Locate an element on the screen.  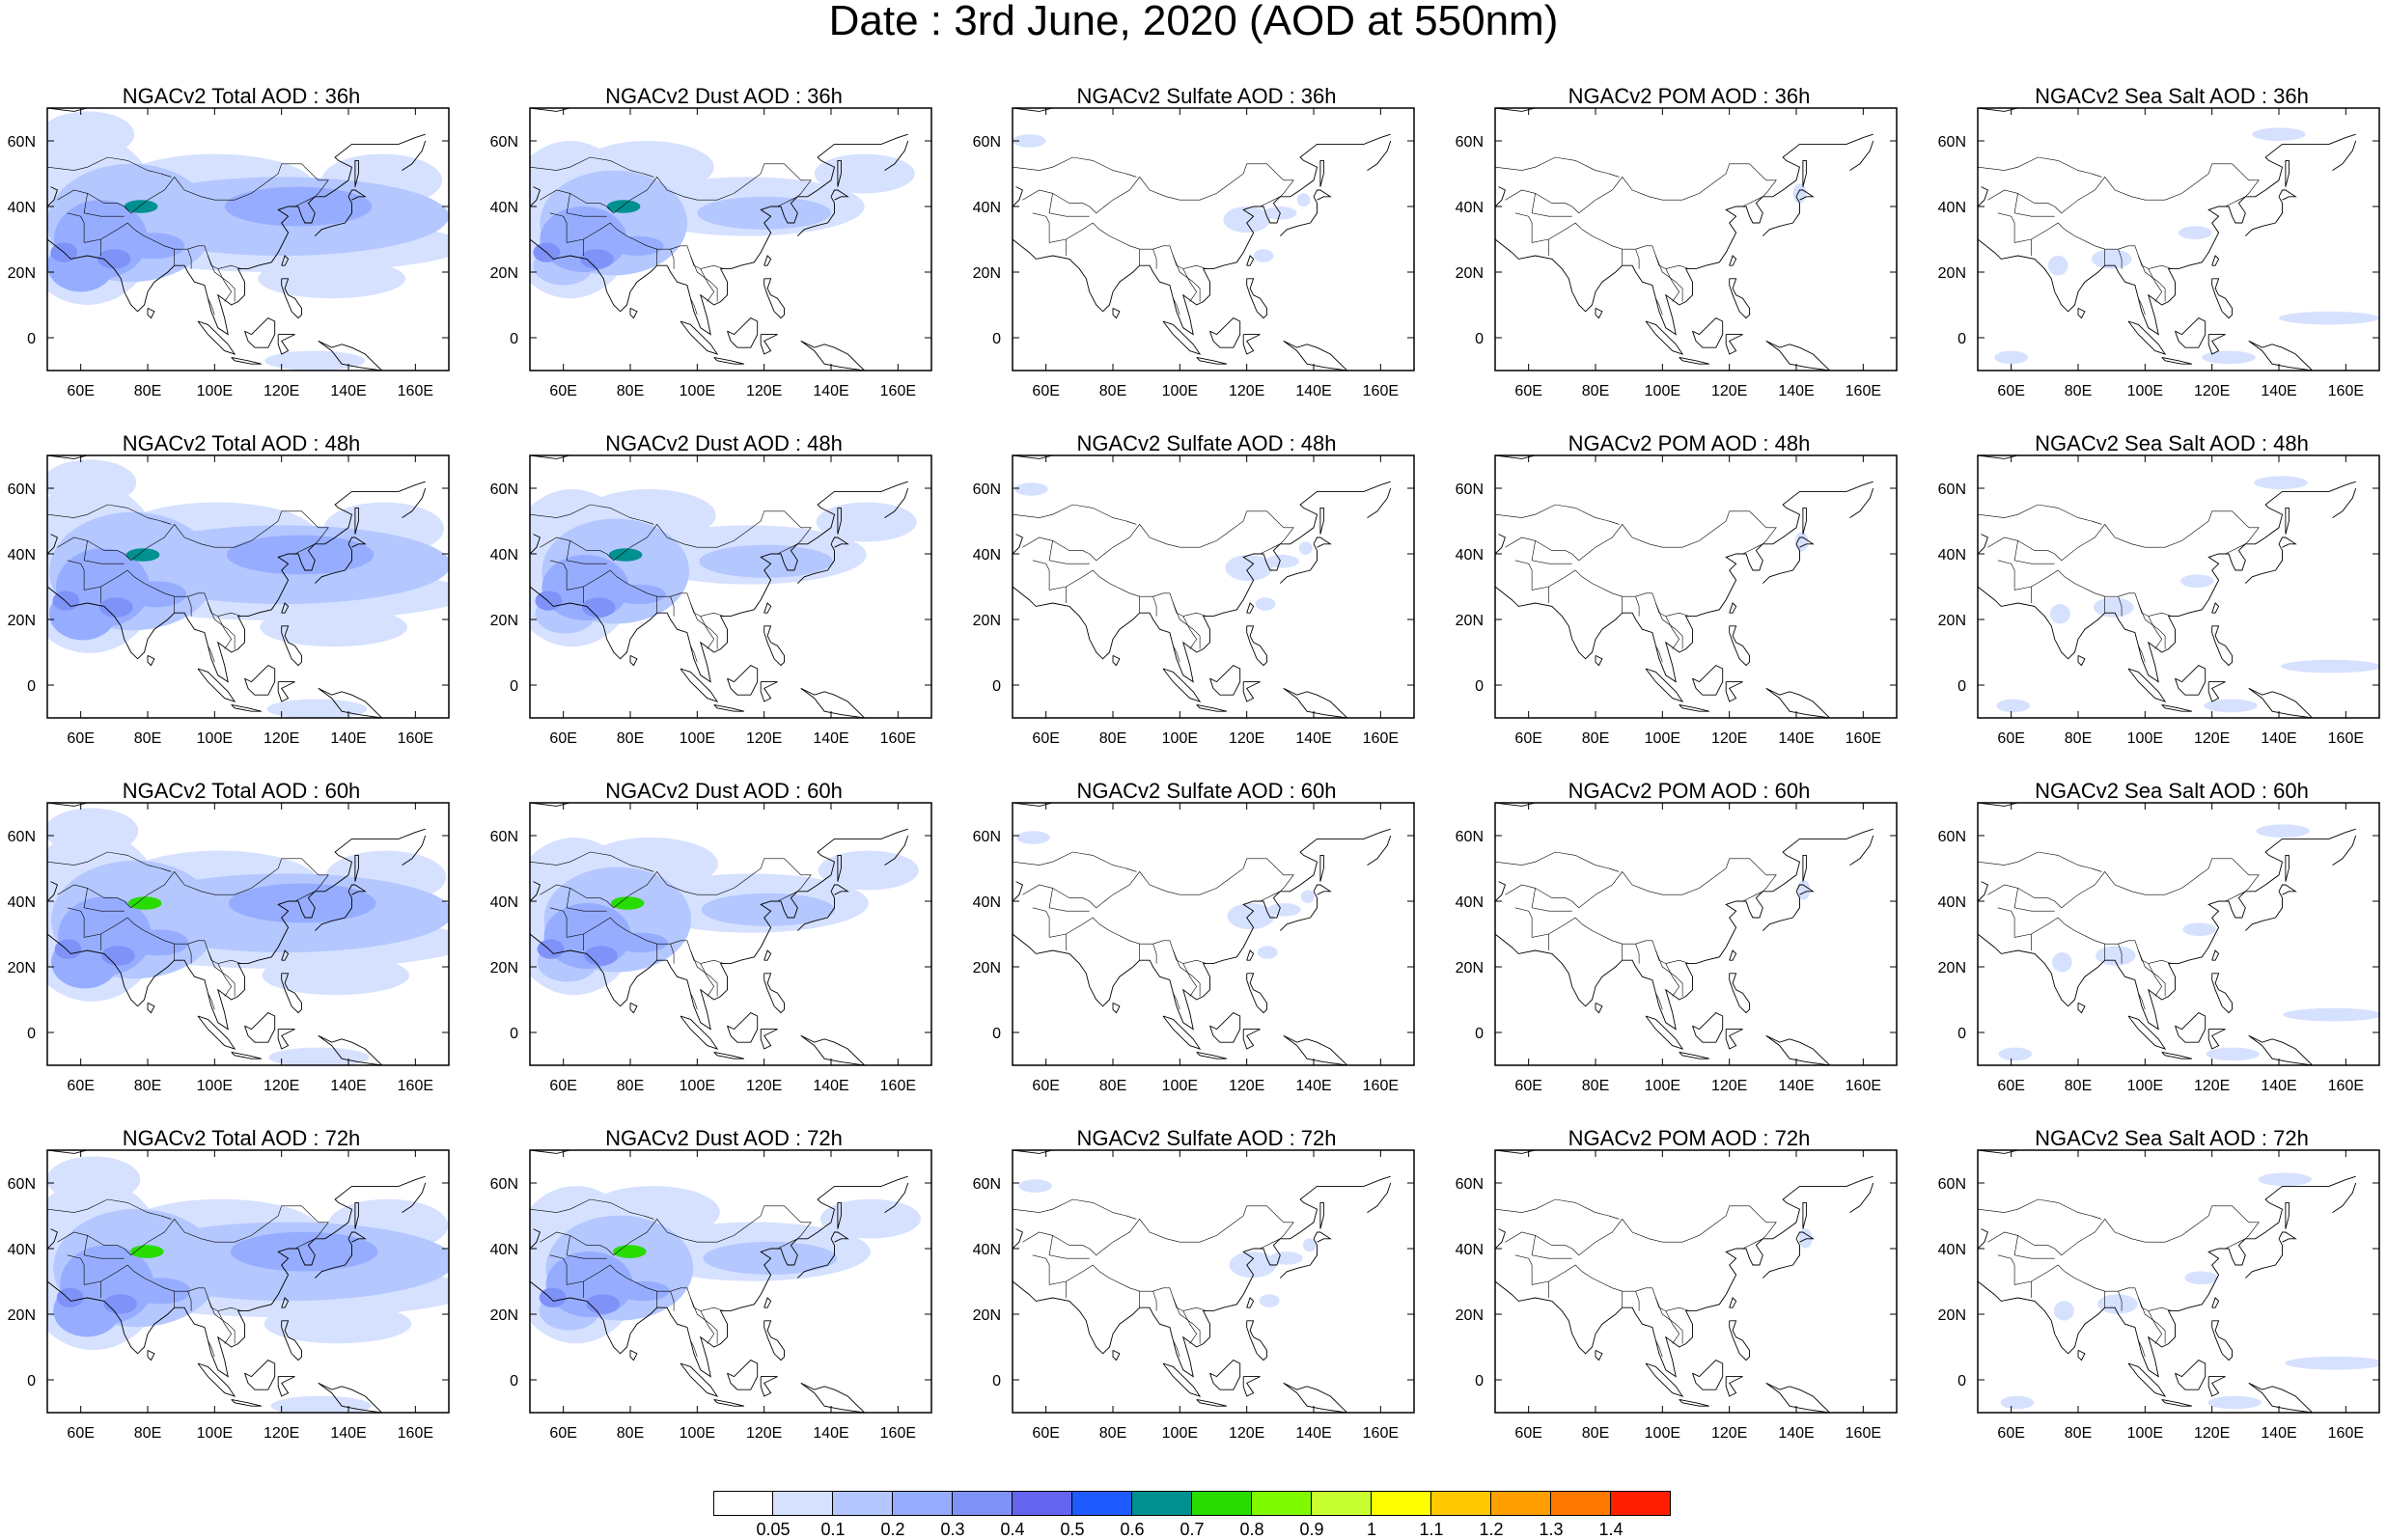
lat-tick-label: 0 is located at coordinates (514, 686).